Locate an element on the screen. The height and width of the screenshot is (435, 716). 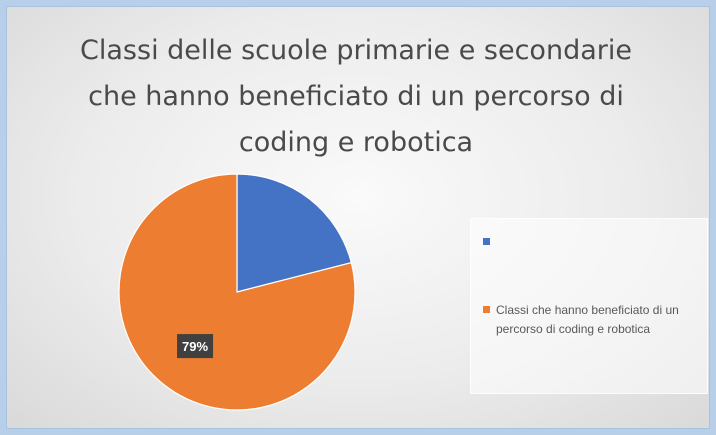
data-label-1: 79% is located at coordinates (195, 346).